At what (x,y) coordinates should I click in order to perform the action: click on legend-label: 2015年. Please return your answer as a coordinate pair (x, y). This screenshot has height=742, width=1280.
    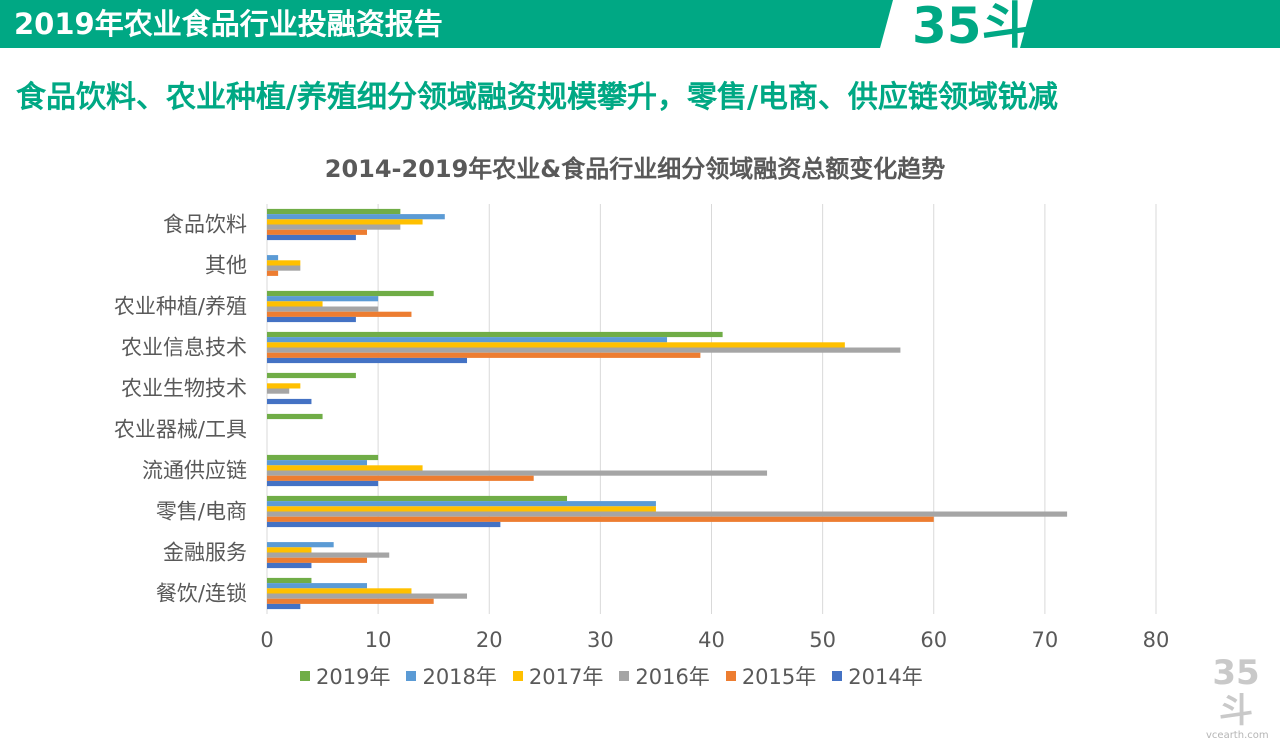
    Looking at the image, I should click on (779, 677).